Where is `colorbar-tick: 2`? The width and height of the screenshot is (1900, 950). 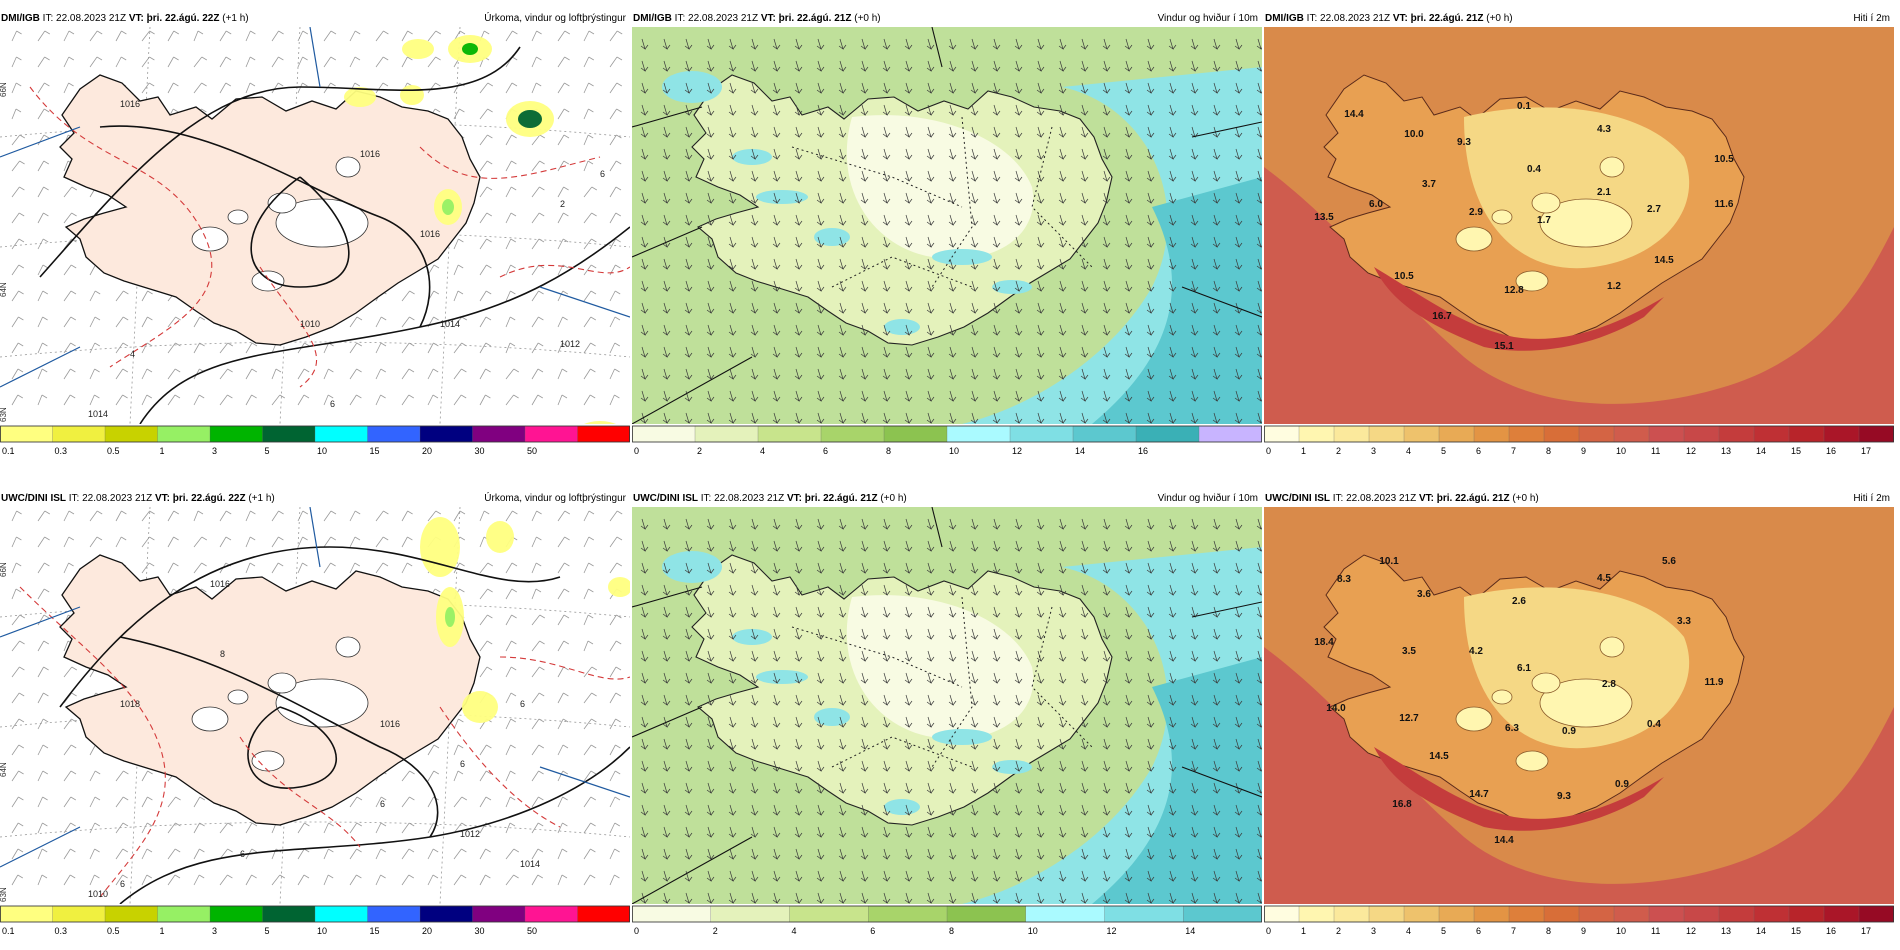
colorbar-tick: 2 is located at coordinates (1338, 931).